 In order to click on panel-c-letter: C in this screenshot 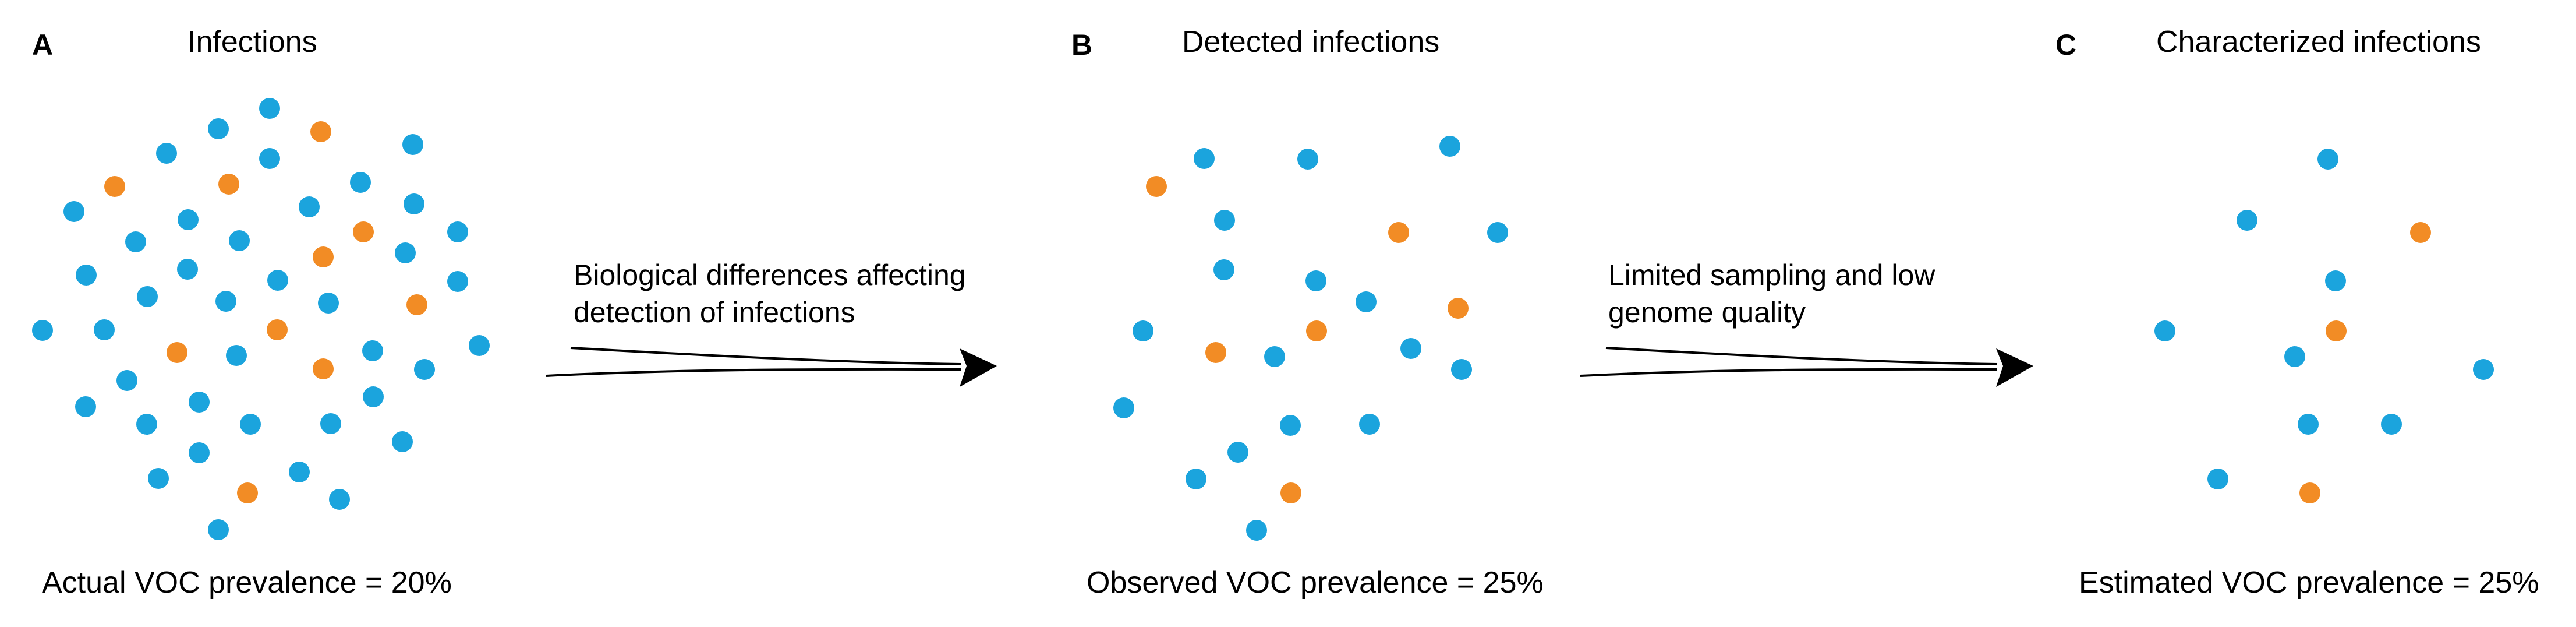, I will do `click(2066, 45)`.